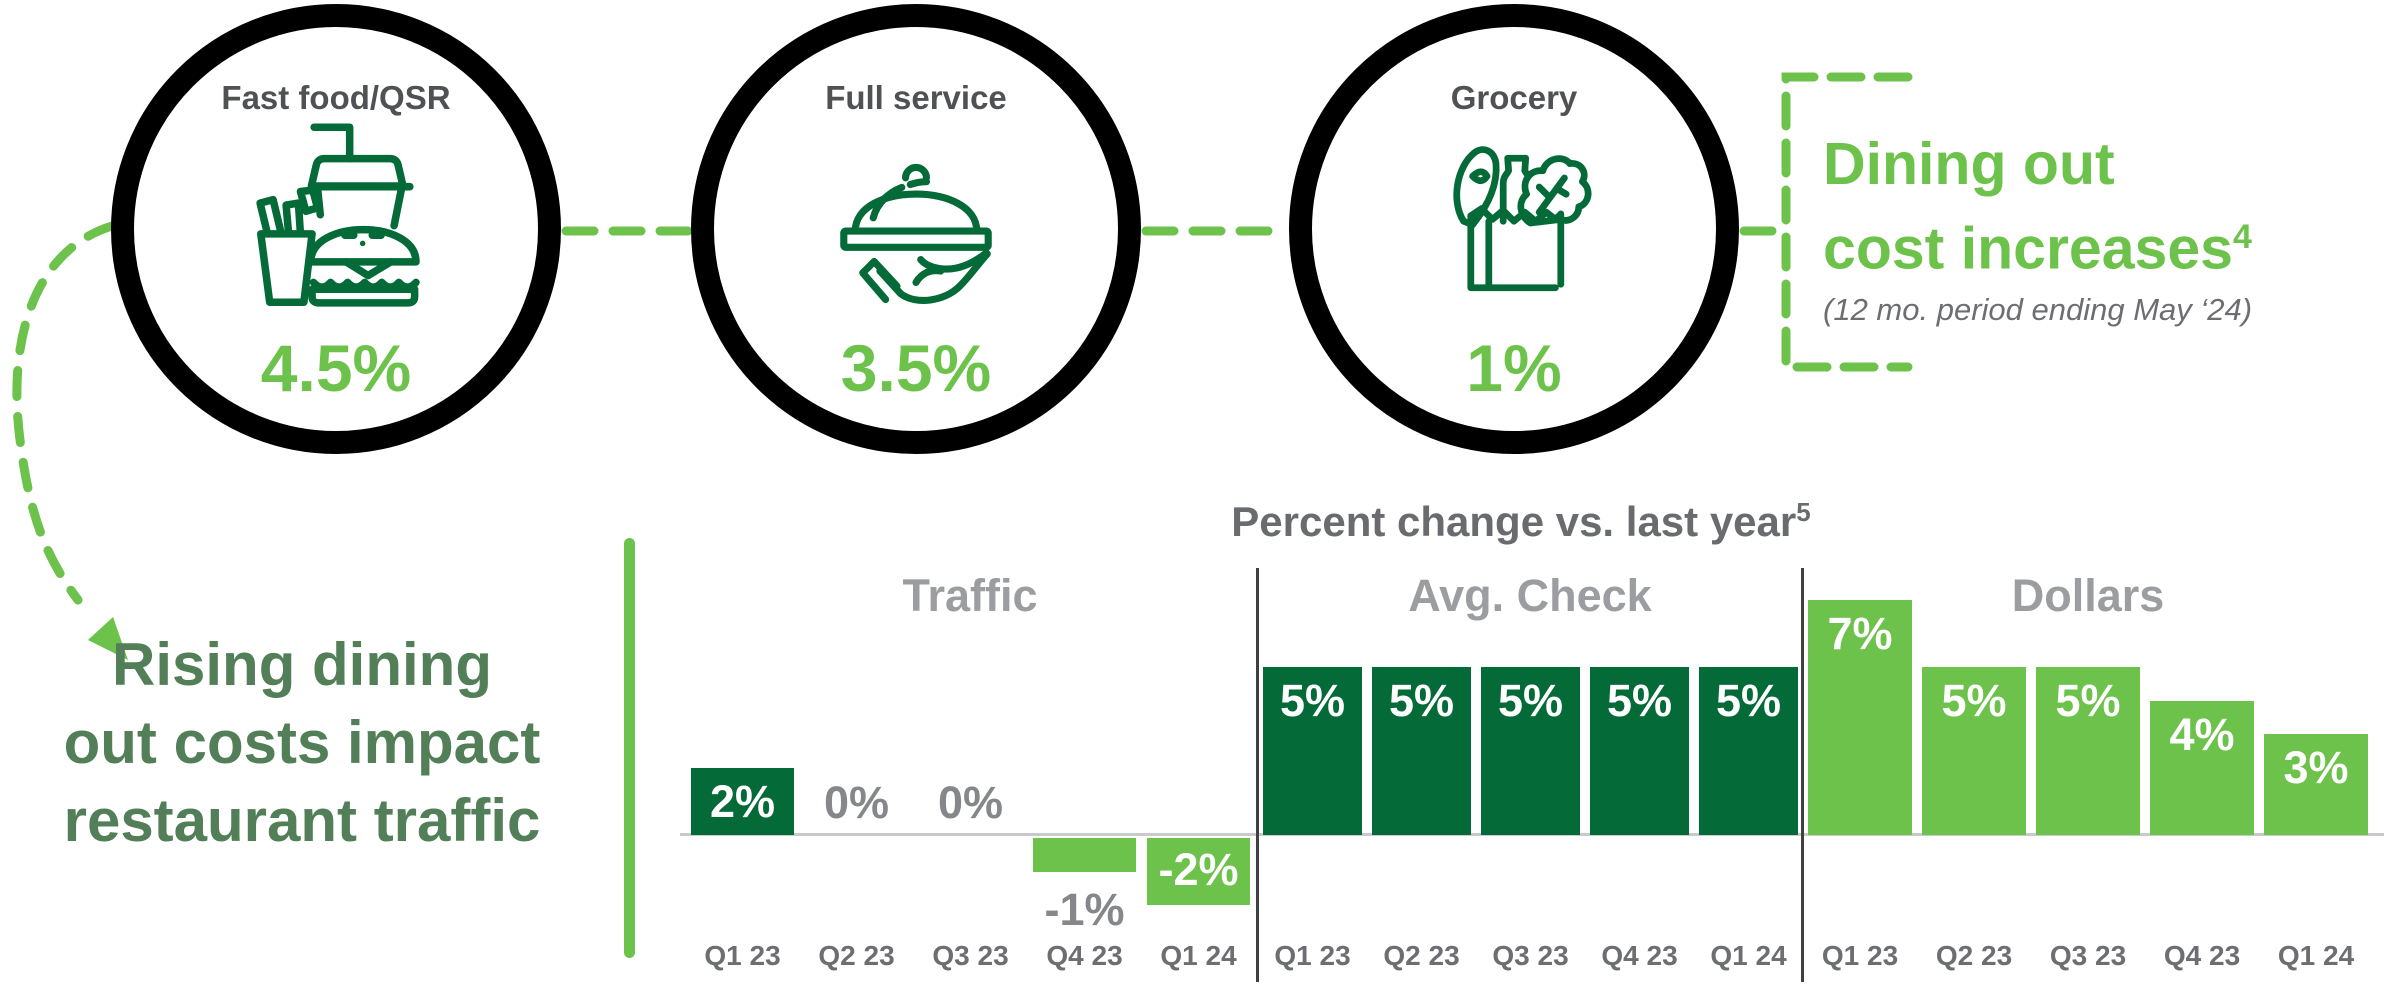  Describe the element at coordinates (916, 97) in the screenshot. I see `circle-label: Full service` at that location.